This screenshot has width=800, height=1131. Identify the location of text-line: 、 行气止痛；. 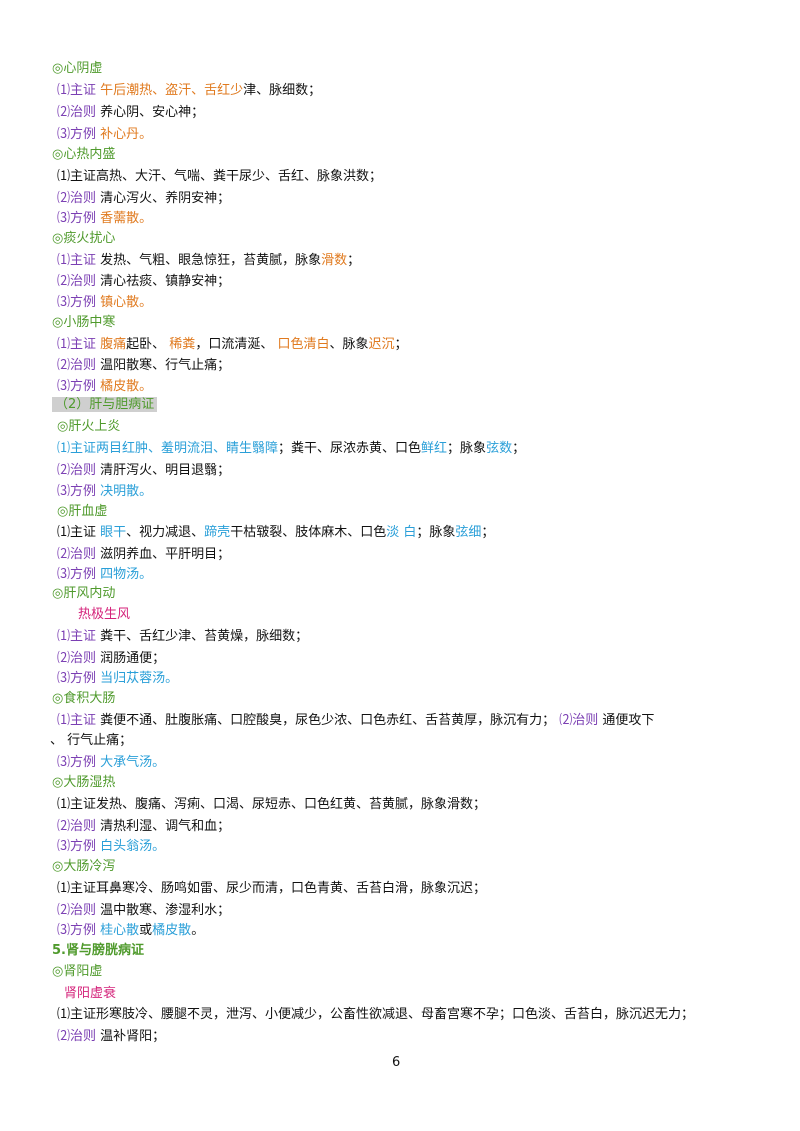
(91, 741).